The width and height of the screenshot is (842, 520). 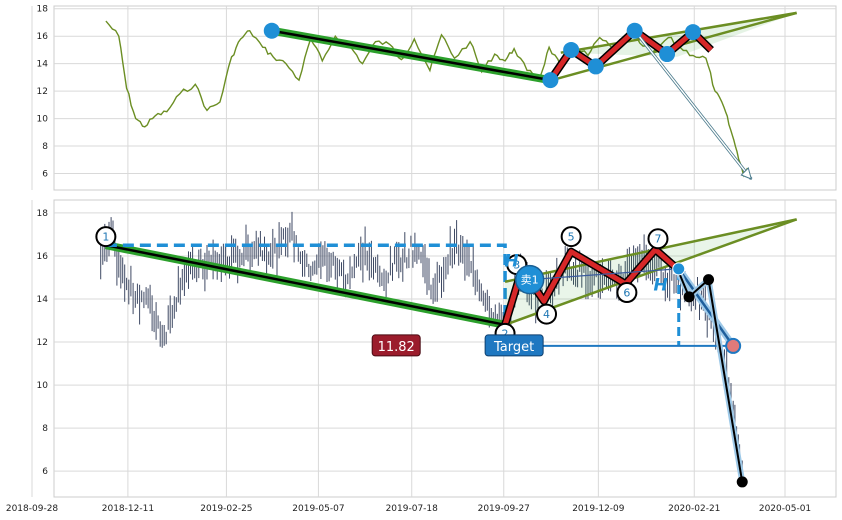 I want to click on x-tick-label: 2020-05-01, so click(x=785, y=509).